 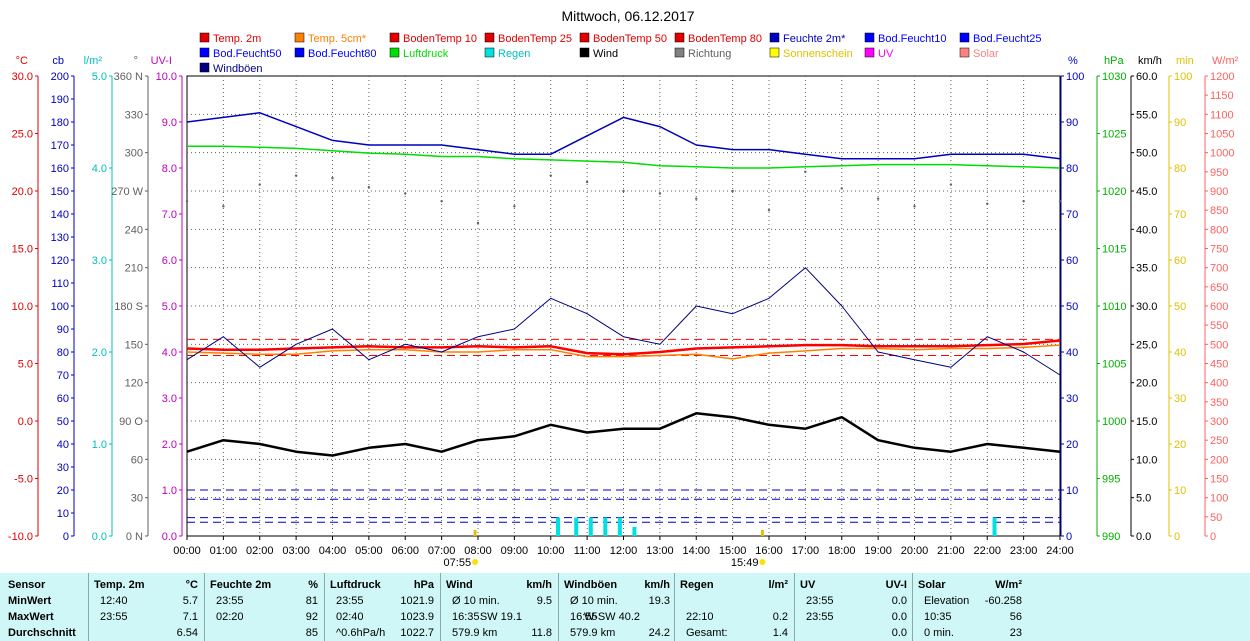 What do you see at coordinates (1114, 307) in the screenshot?
I see `axis-tick-label: 1010` at bounding box center [1114, 307].